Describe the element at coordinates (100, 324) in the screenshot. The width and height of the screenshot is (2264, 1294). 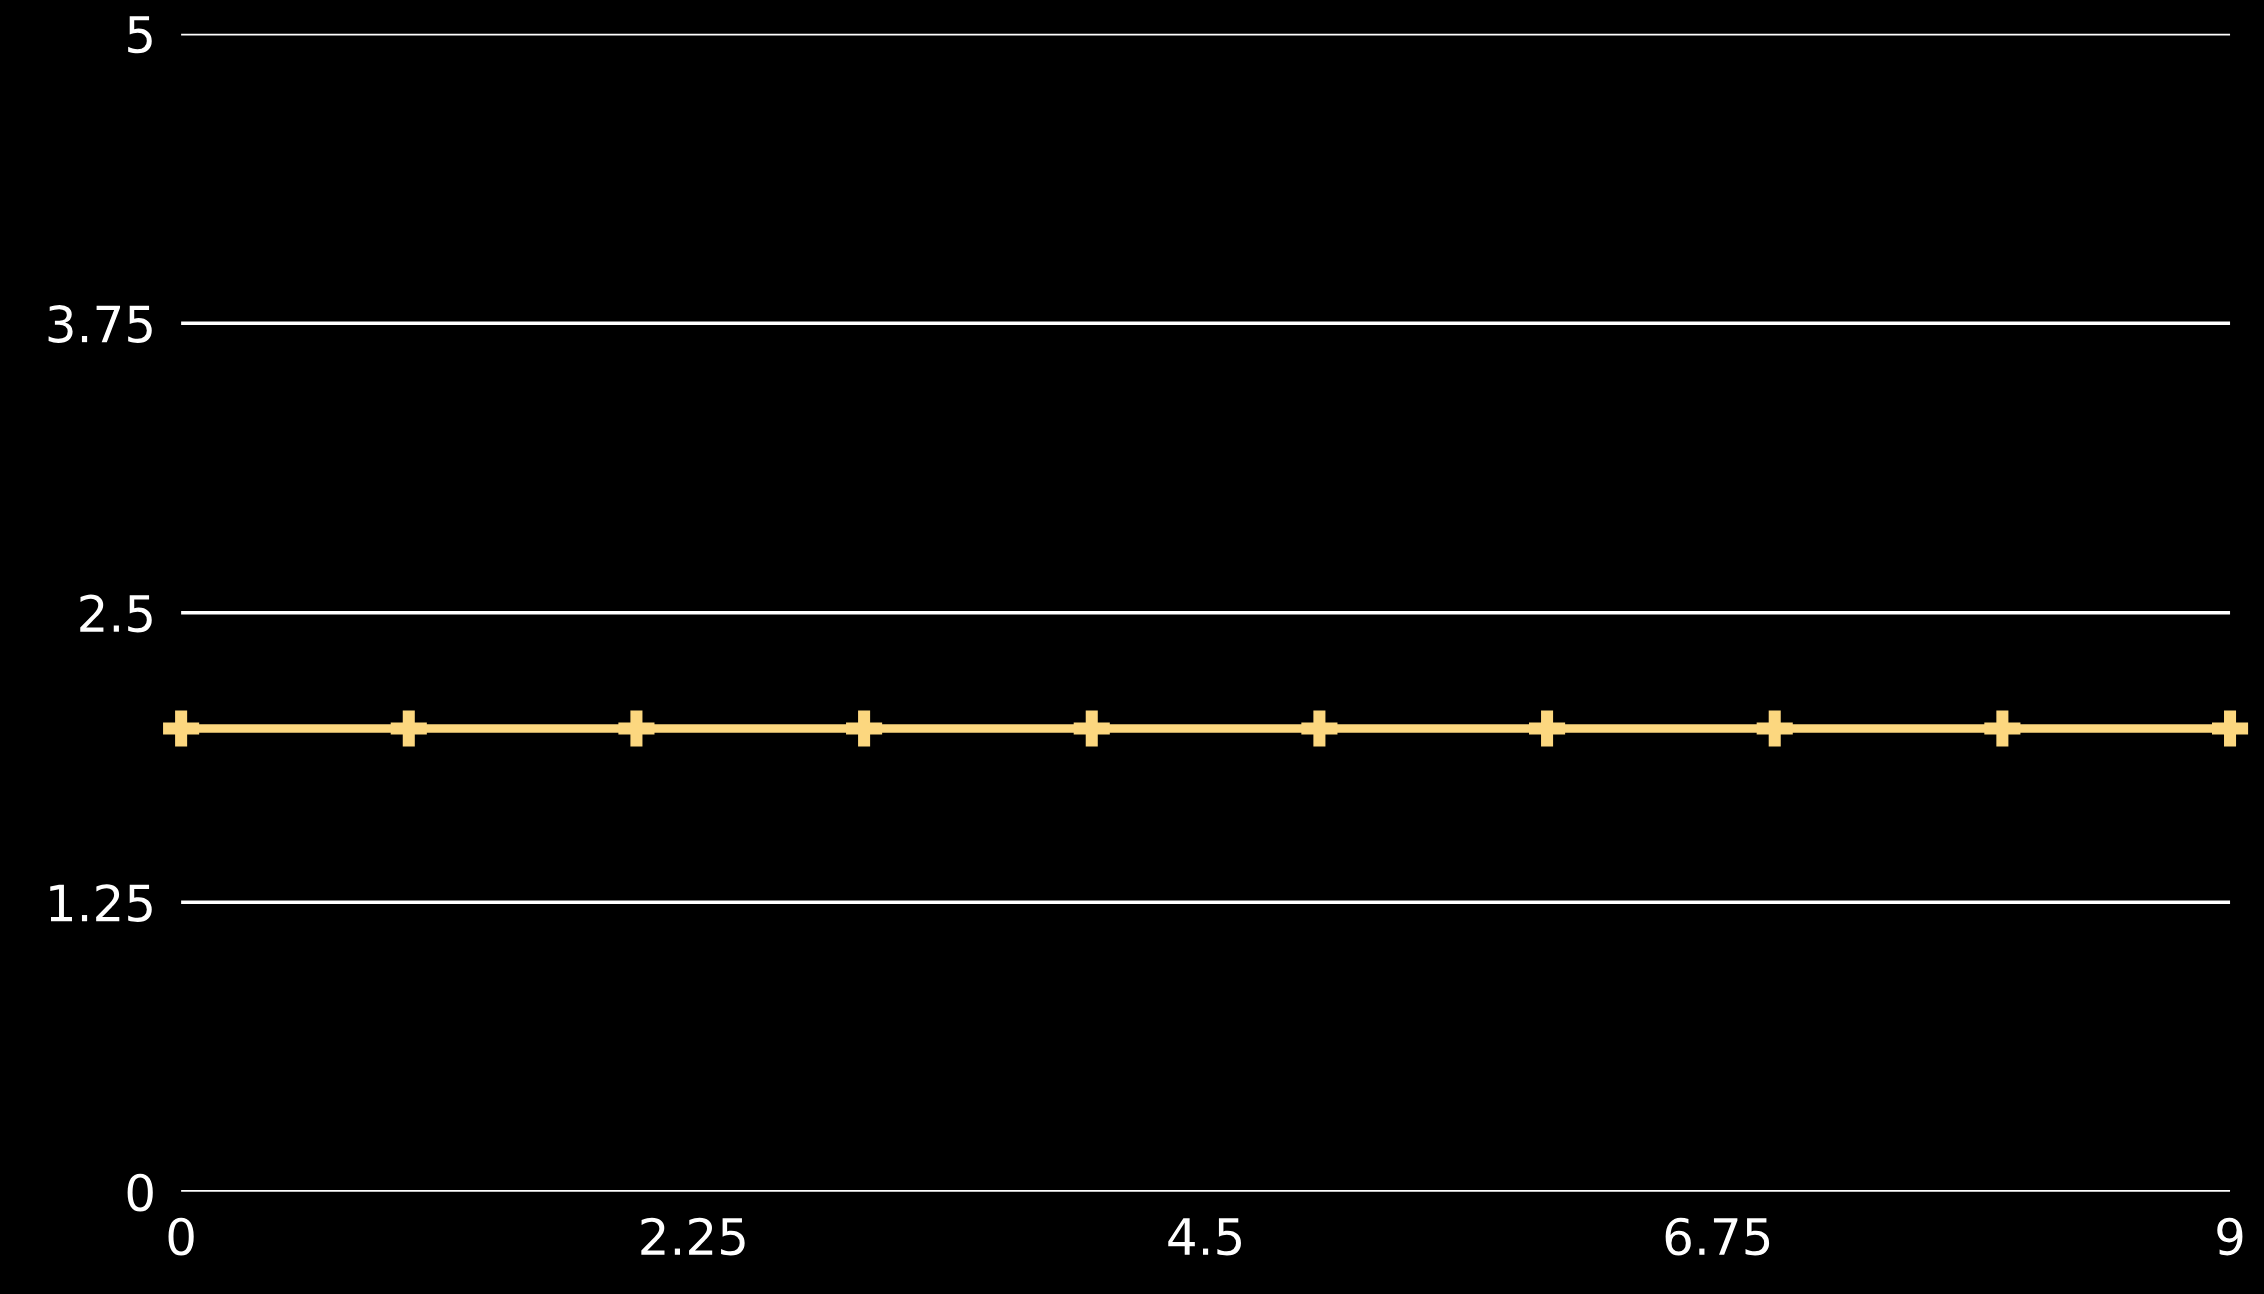
I see `y-tick-label: 3.75` at that location.